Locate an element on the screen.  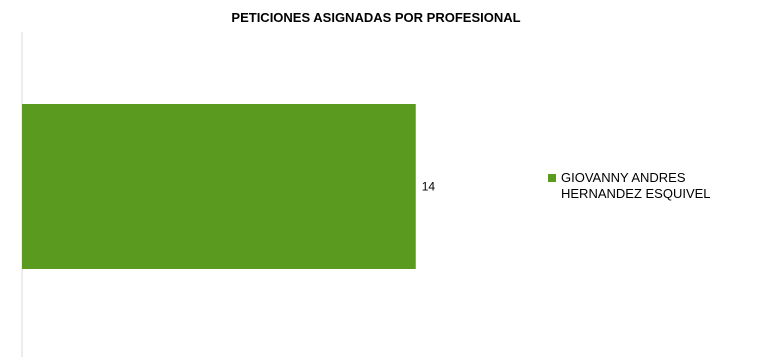
data-label-group: 14 is located at coordinates (429, 187).